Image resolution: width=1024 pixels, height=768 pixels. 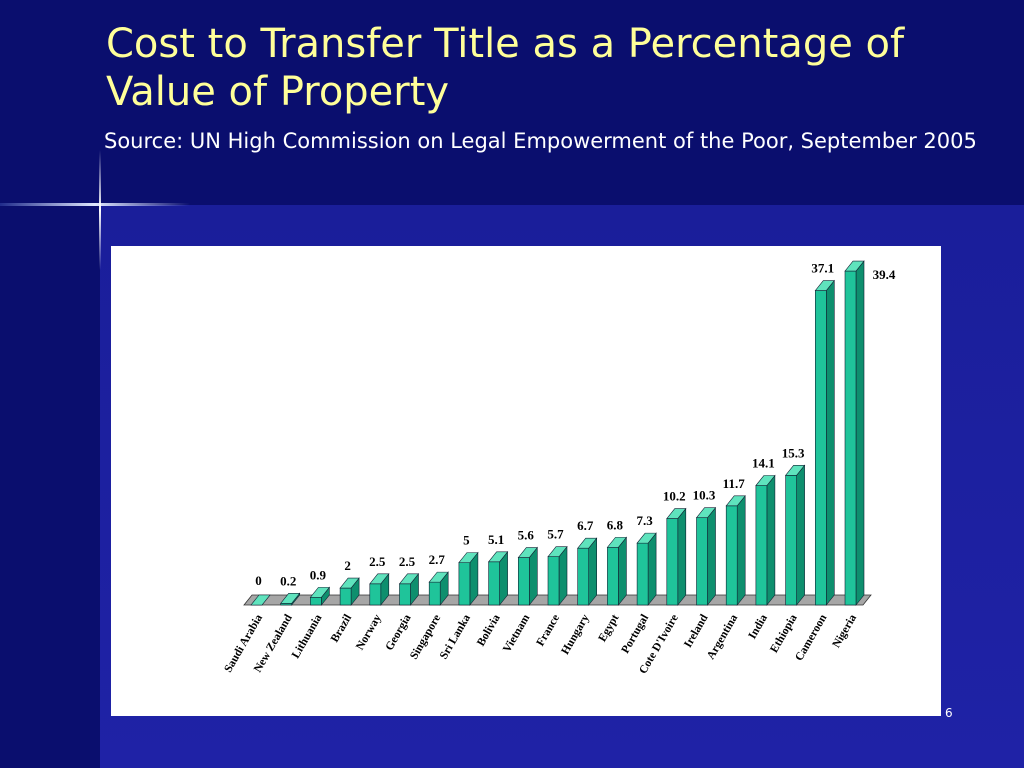 What do you see at coordinates (455, 636) in the screenshot?
I see `category-label: Sri Lanka` at bounding box center [455, 636].